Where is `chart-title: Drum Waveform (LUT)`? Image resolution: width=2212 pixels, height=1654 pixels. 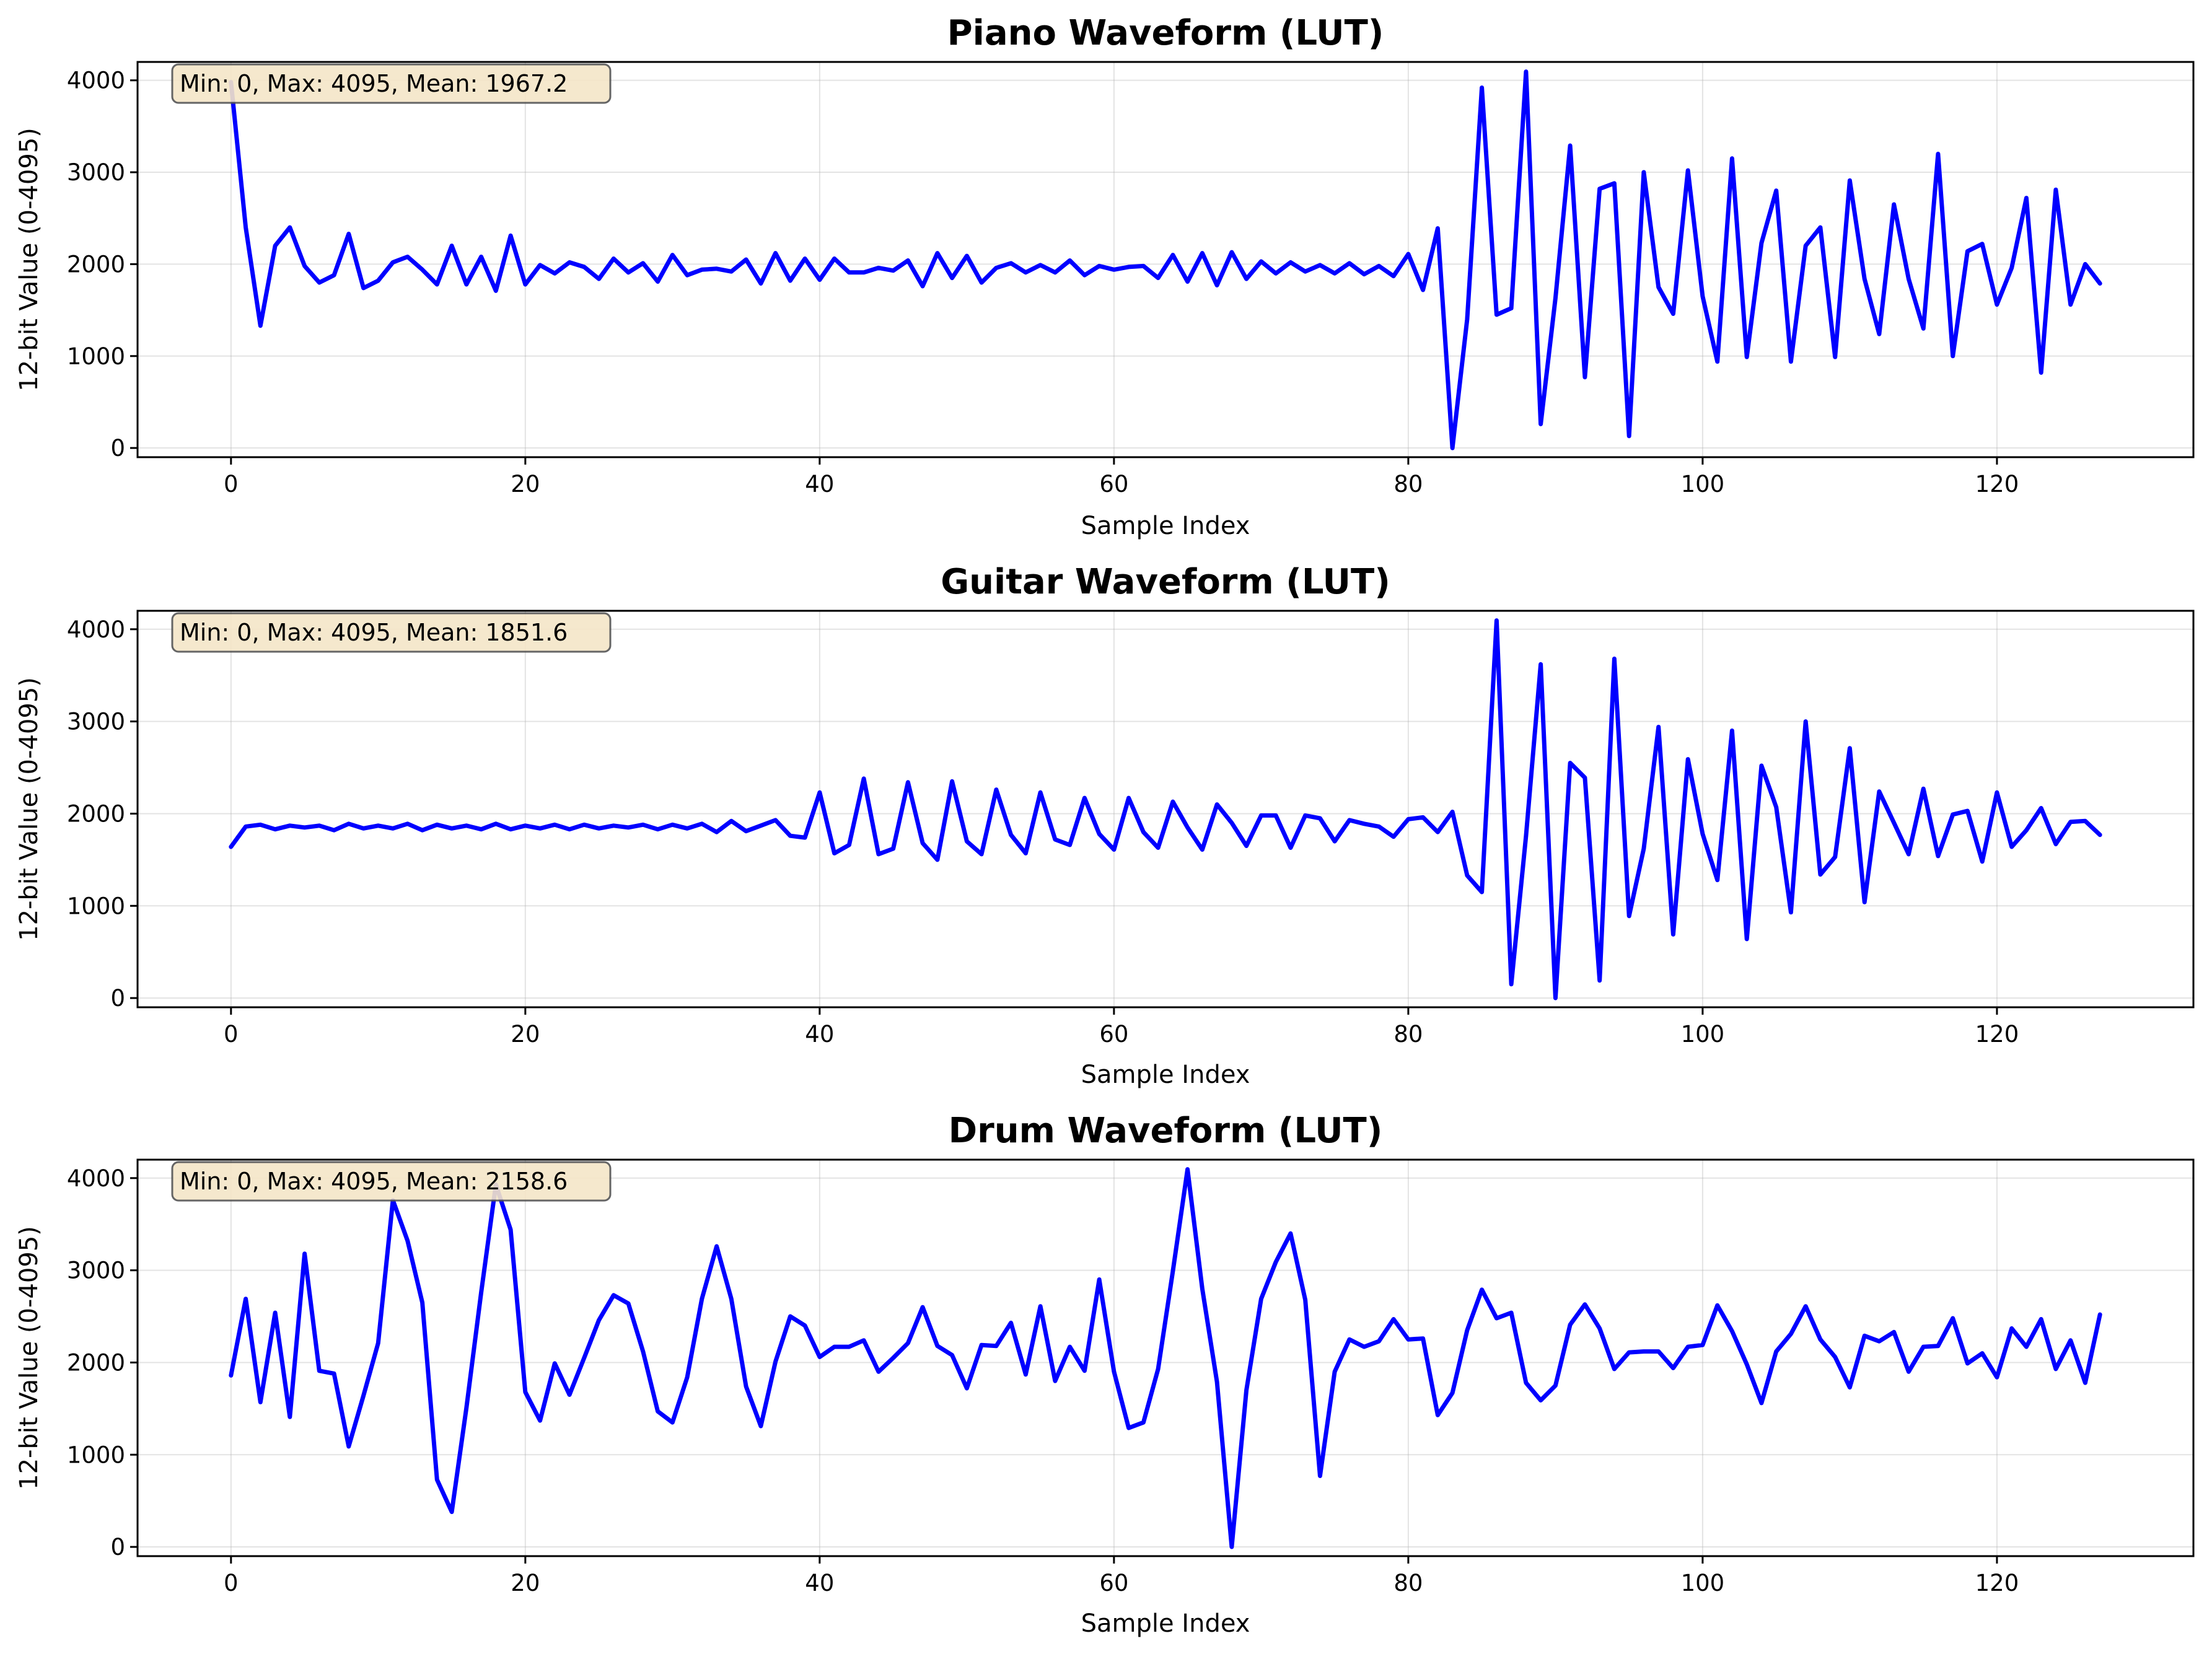 chart-title: Drum Waveform (LUT) is located at coordinates (1166, 1131).